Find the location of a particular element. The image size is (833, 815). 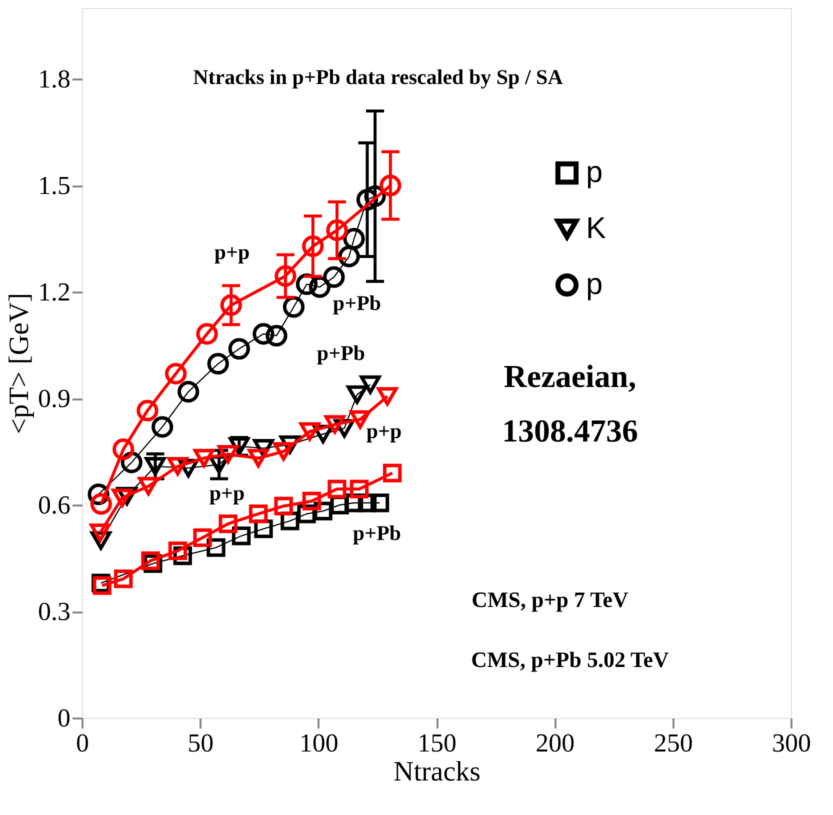

annotation: CMS, p+Pb 5.02 TeV is located at coordinates (570, 659).